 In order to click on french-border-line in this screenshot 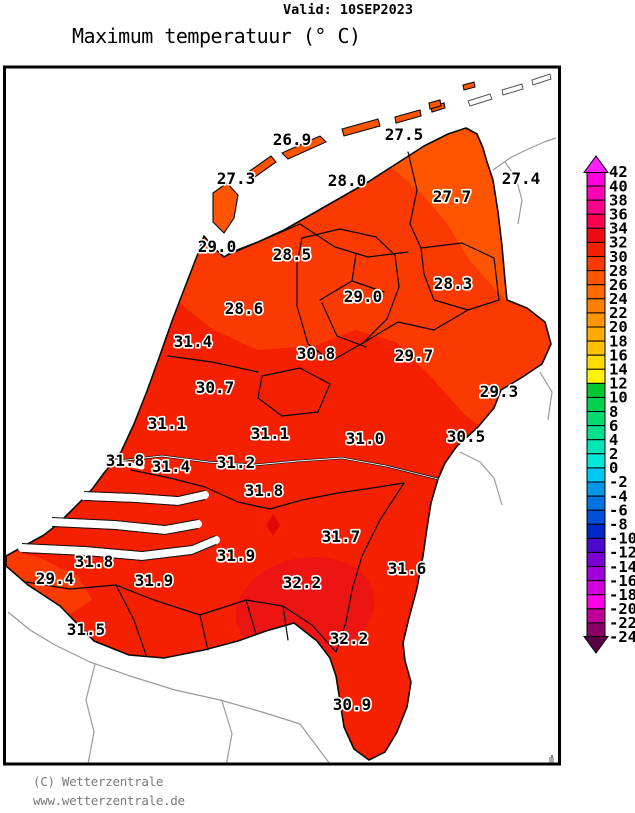, I will do `click(154, 668)`.